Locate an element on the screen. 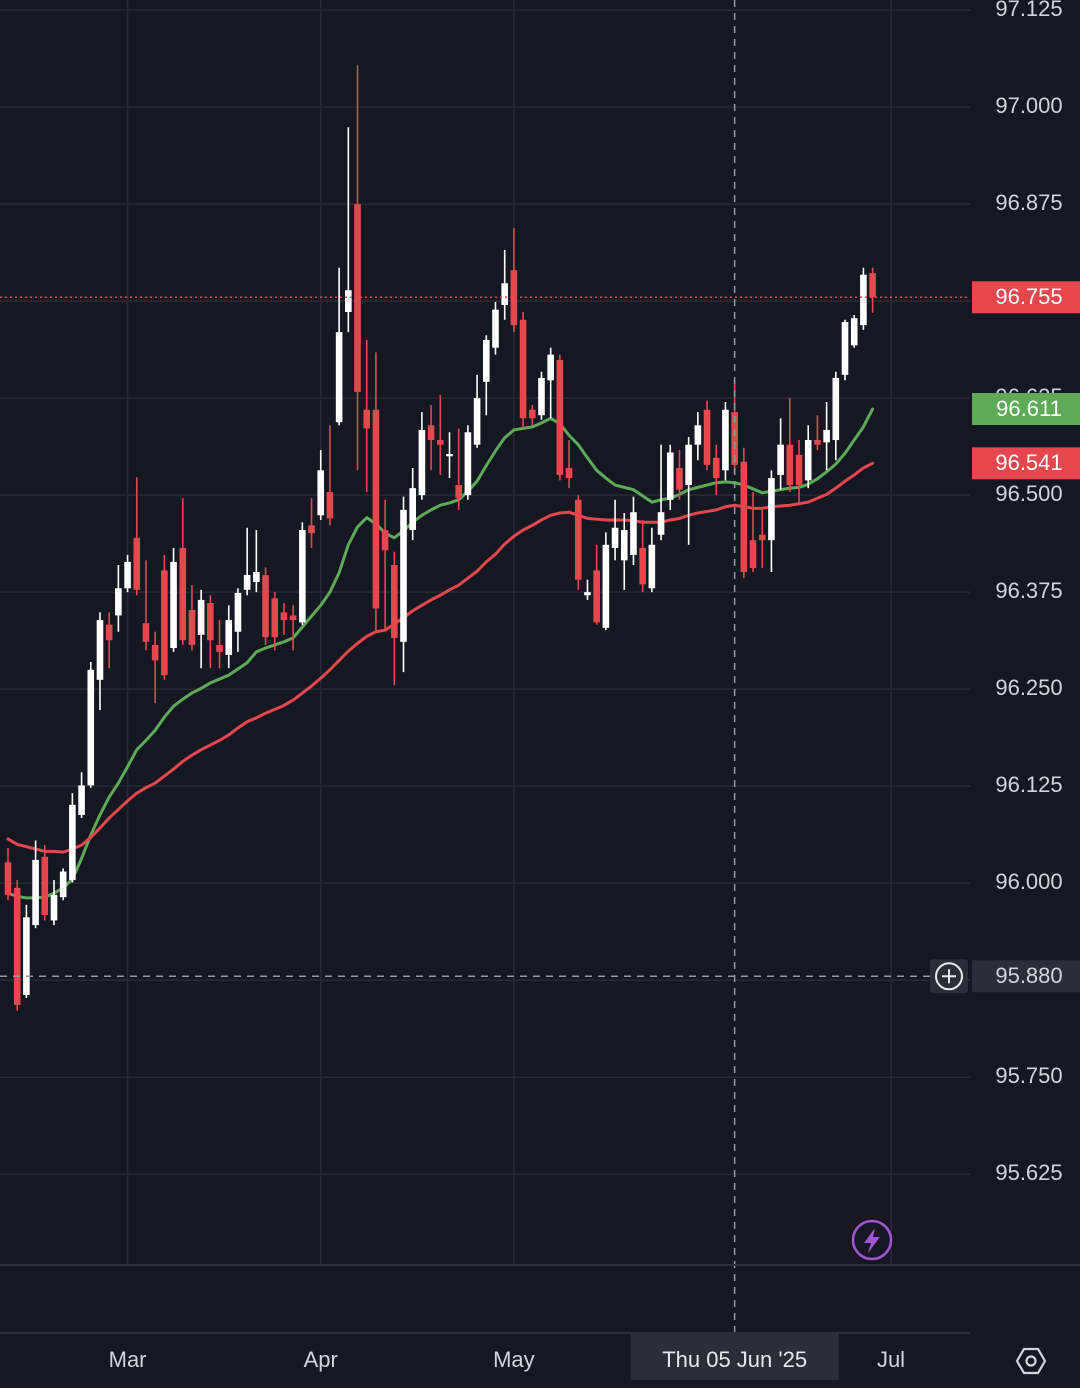  settings-dot is located at coordinates (1031, 1361).